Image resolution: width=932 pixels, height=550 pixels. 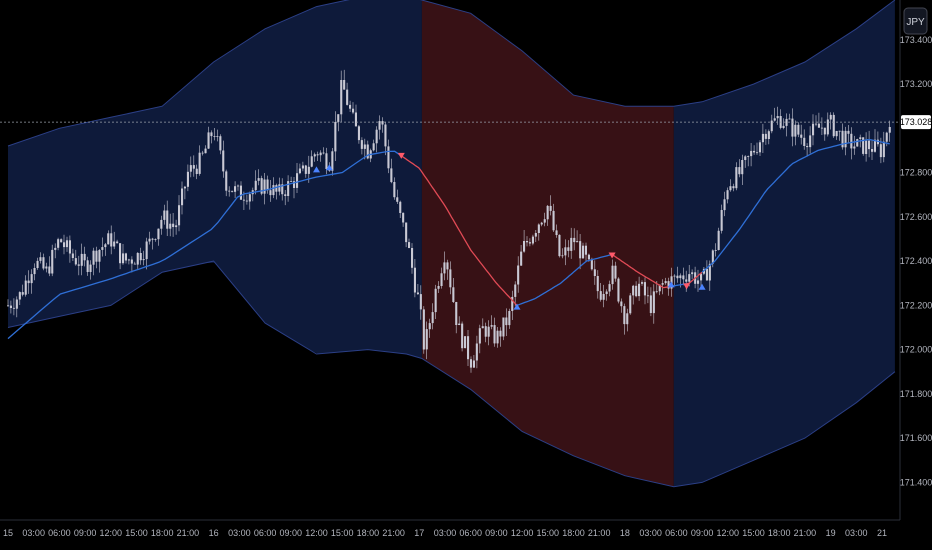 I want to click on y-tick-label: 173.200, so click(x=916, y=84).